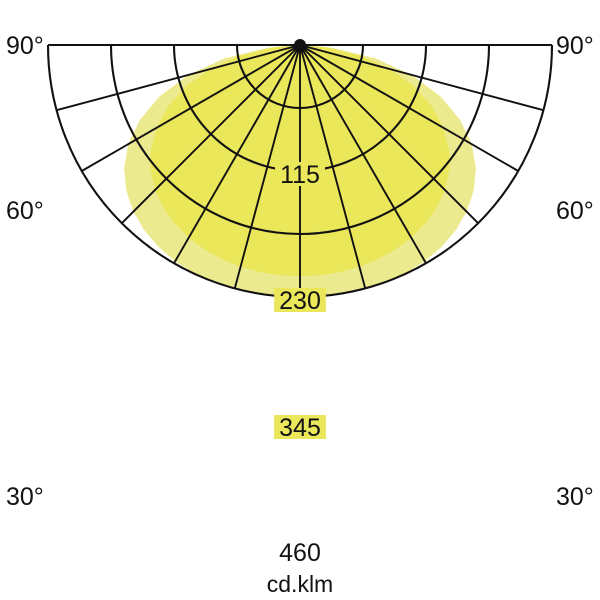 This screenshot has height=600, width=600. I want to click on angle-label-left-90: 90°, so click(25, 46).